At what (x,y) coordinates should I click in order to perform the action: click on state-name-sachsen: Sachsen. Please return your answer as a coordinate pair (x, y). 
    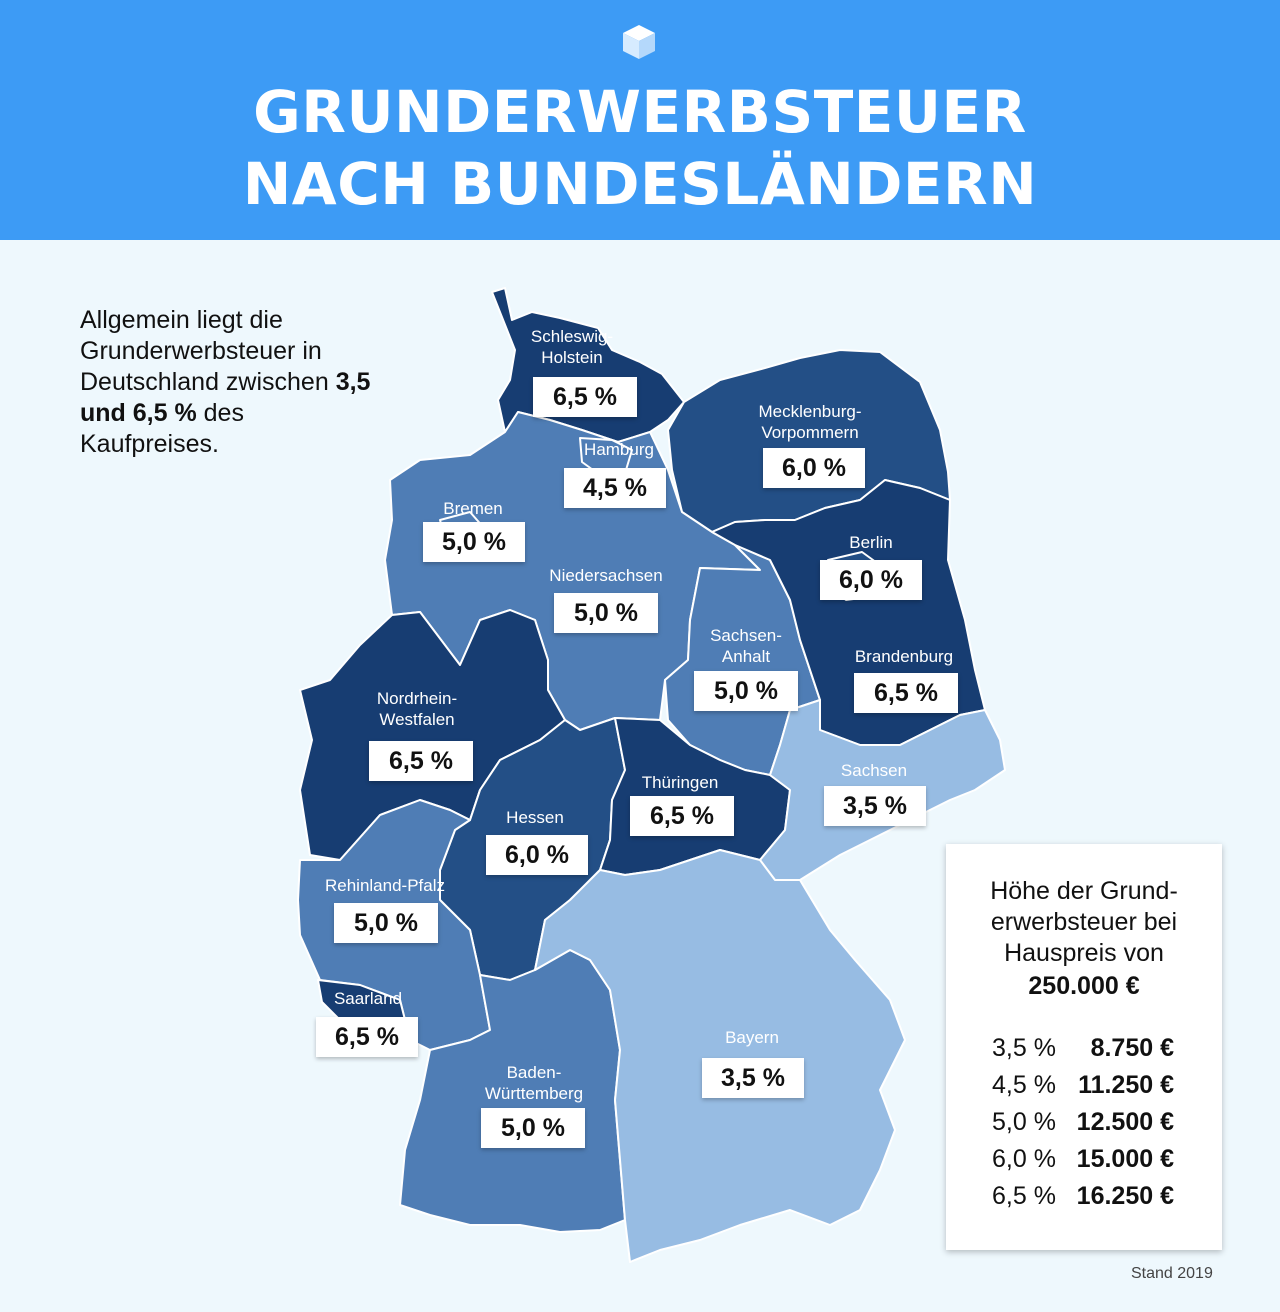
    Looking at the image, I should click on (874, 770).